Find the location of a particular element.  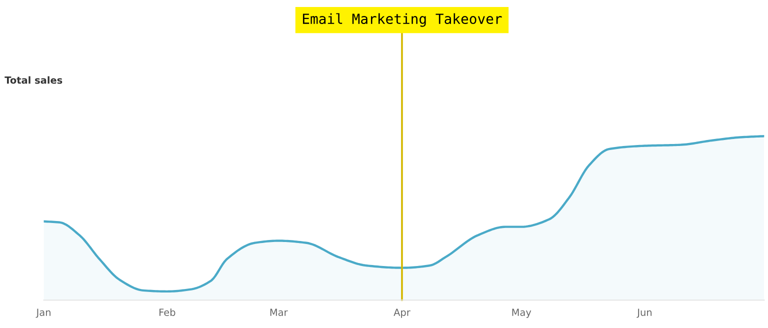

x-tick-label: Jun is located at coordinates (644, 313).